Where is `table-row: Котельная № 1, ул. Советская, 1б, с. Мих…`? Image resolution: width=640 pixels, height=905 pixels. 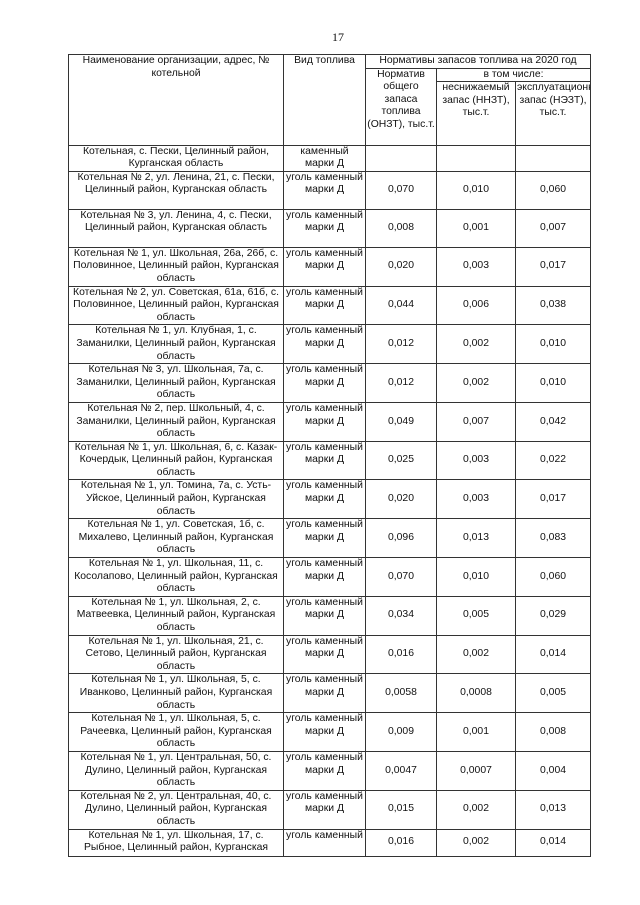 table-row: Котельная № 1, ул. Советская, 1б, с. Мих… is located at coordinates (330, 538).